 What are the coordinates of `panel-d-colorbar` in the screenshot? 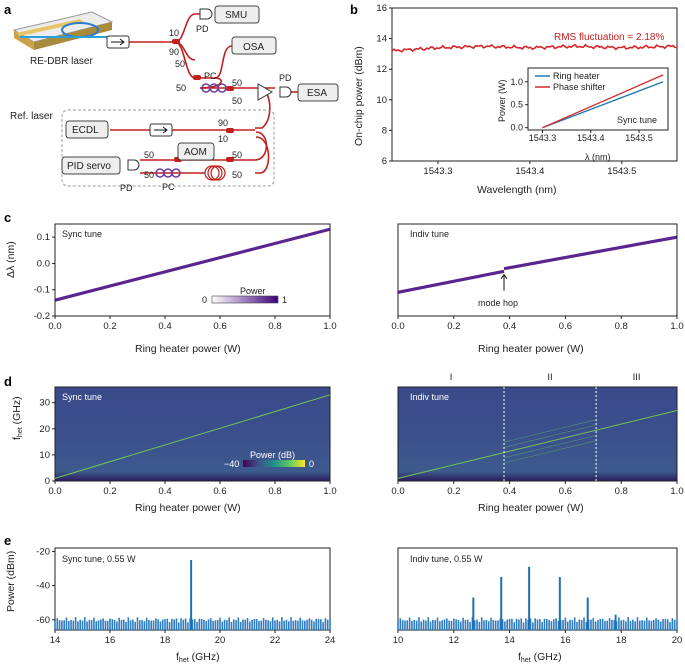 It's located at (274, 463).